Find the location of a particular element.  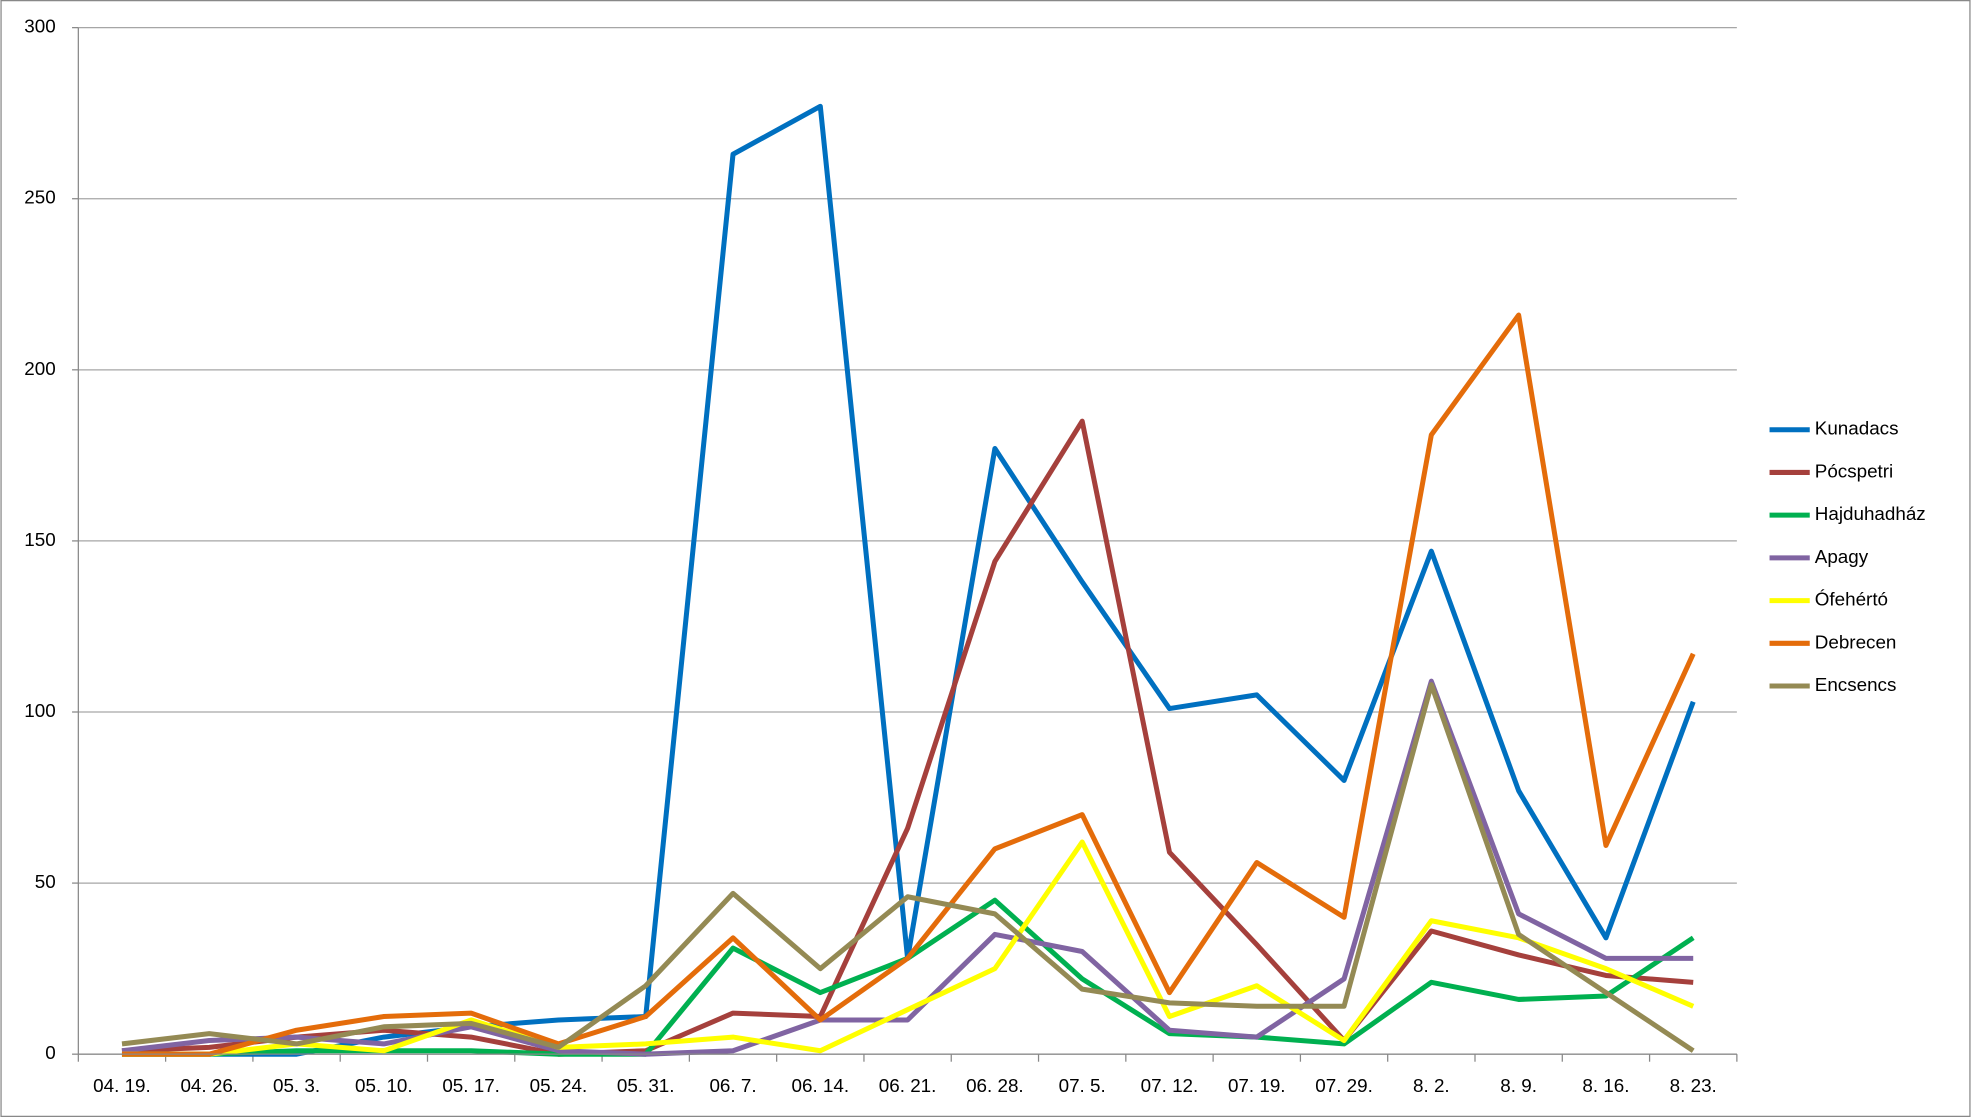

y-tick-label: 50 is located at coordinates (45, 881).